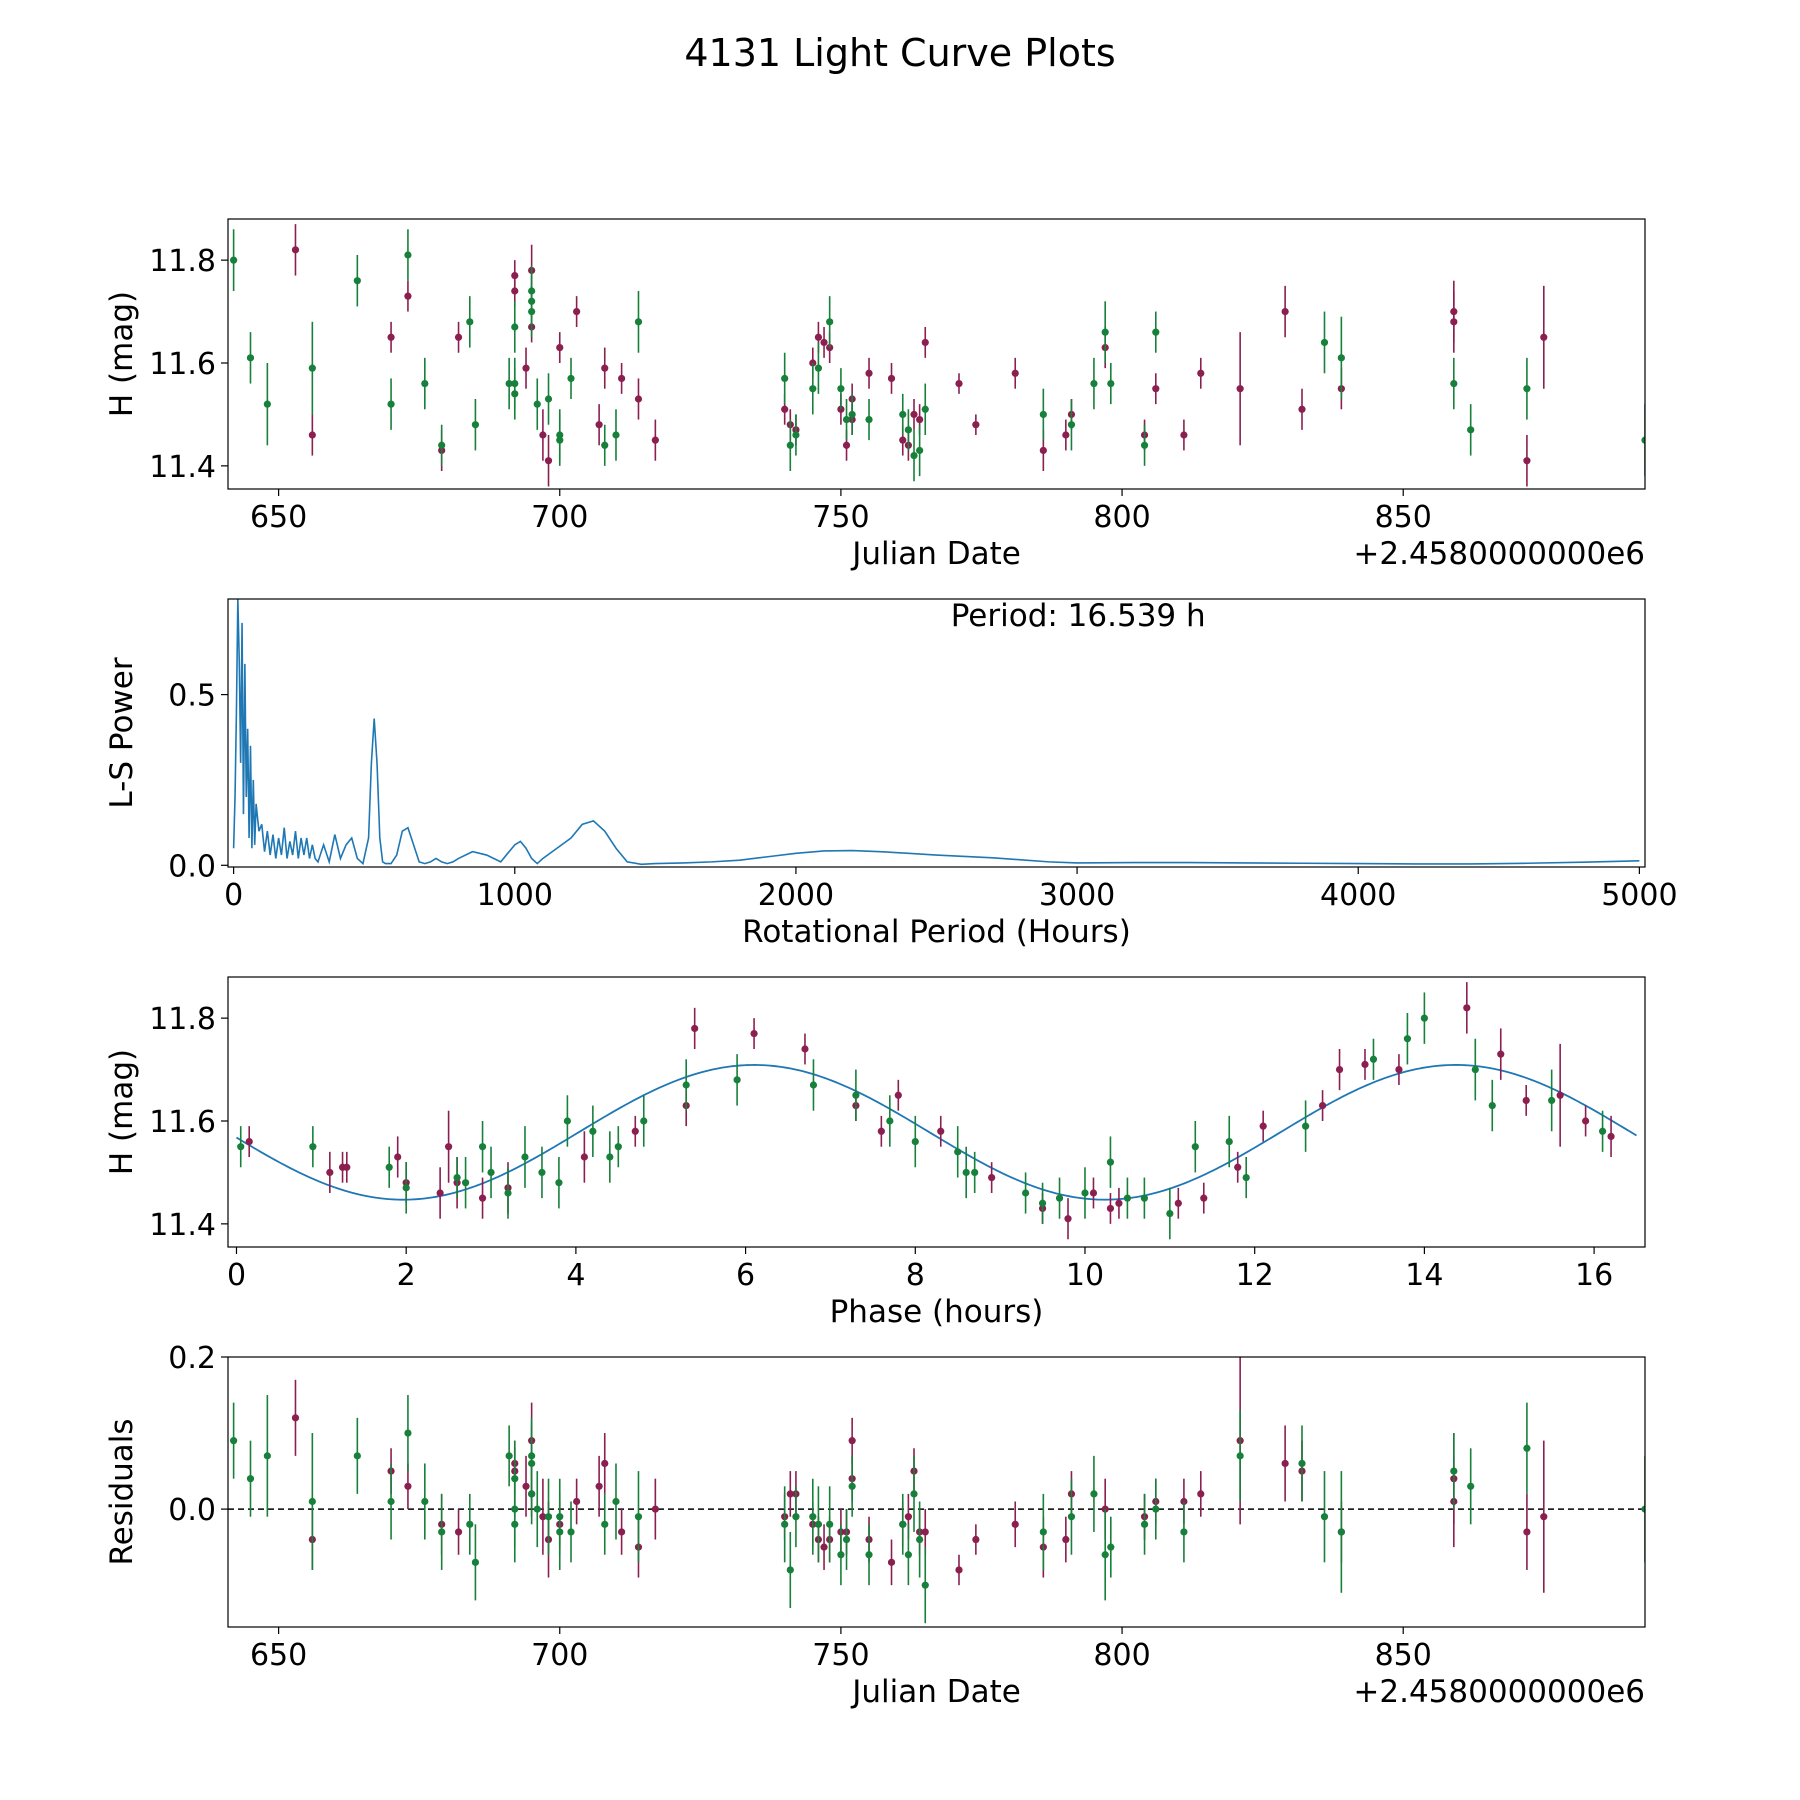 This screenshot has width=1800, height=1800. What do you see at coordinates (182, 364) in the screenshot?
I see `y-tick-label: 11.6` at bounding box center [182, 364].